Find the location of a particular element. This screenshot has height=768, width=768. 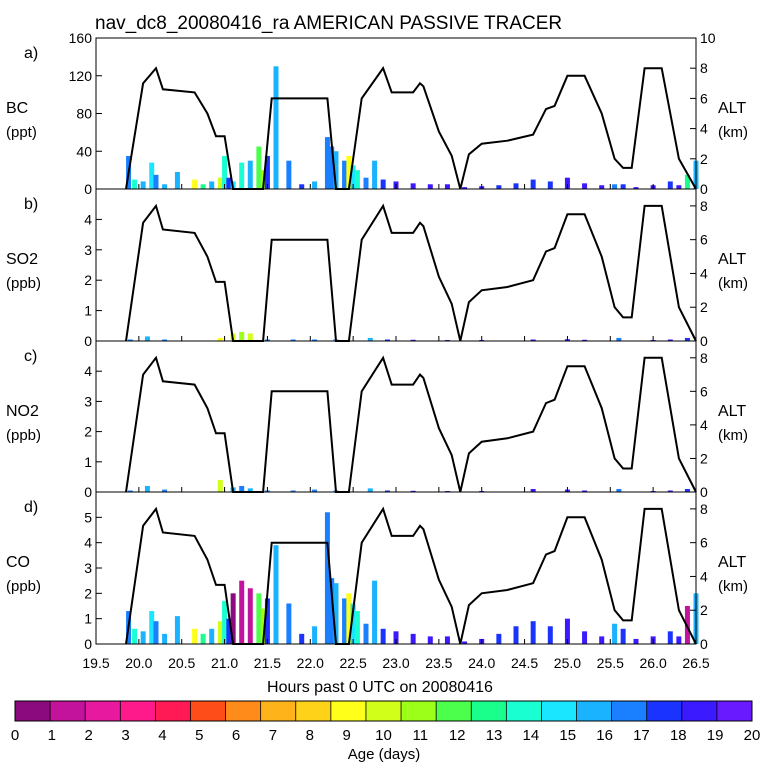

colorbar-tick-label: 0 is located at coordinates (15, 735).